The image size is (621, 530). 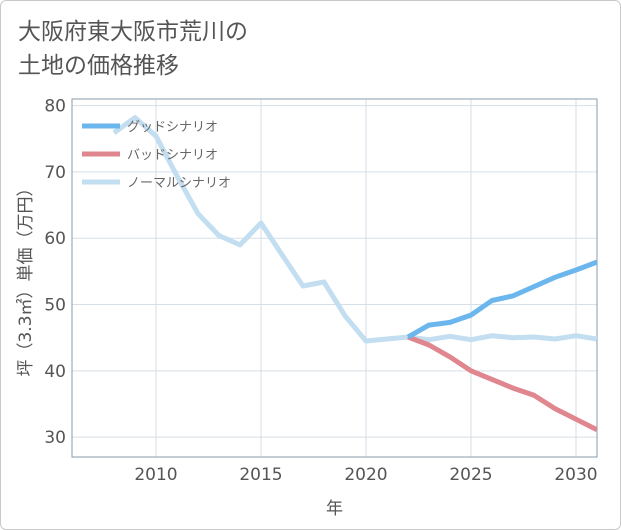 I want to click on chart-title: 大阪府東大阪市荒川の 土地の価格推移, so click(x=133, y=49).